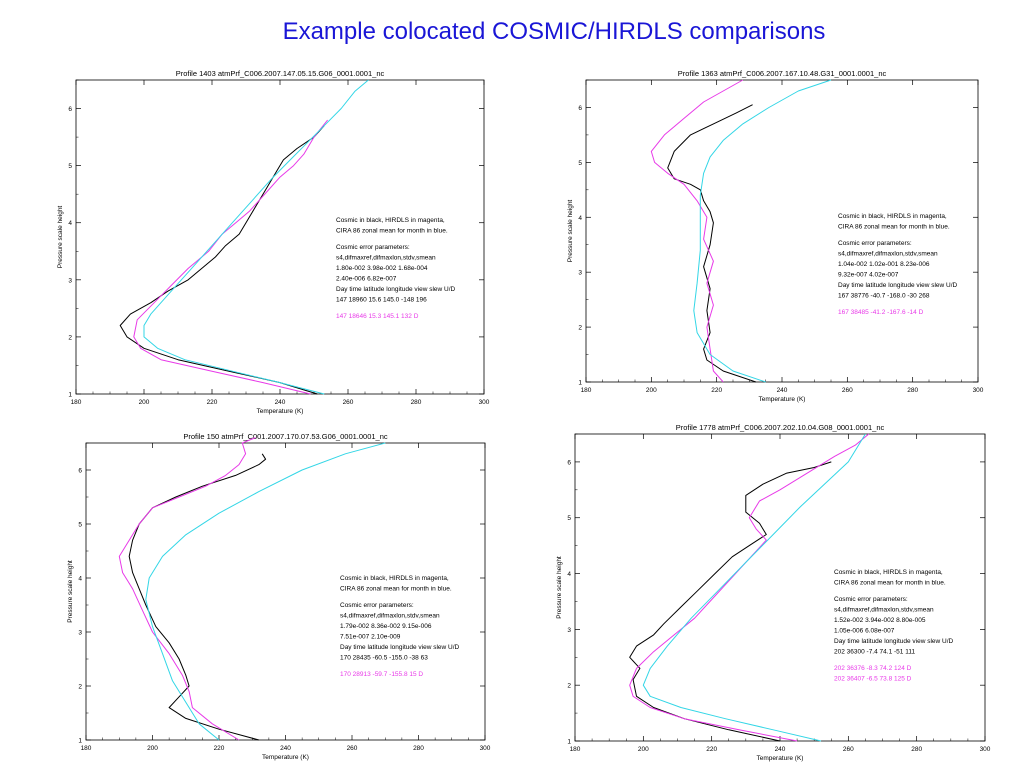 This screenshot has width=1024, height=768. Describe the element at coordinates (377, 316) in the screenshot. I see `annotation-line: 147 18646 15.3 145.1 132 D` at that location.